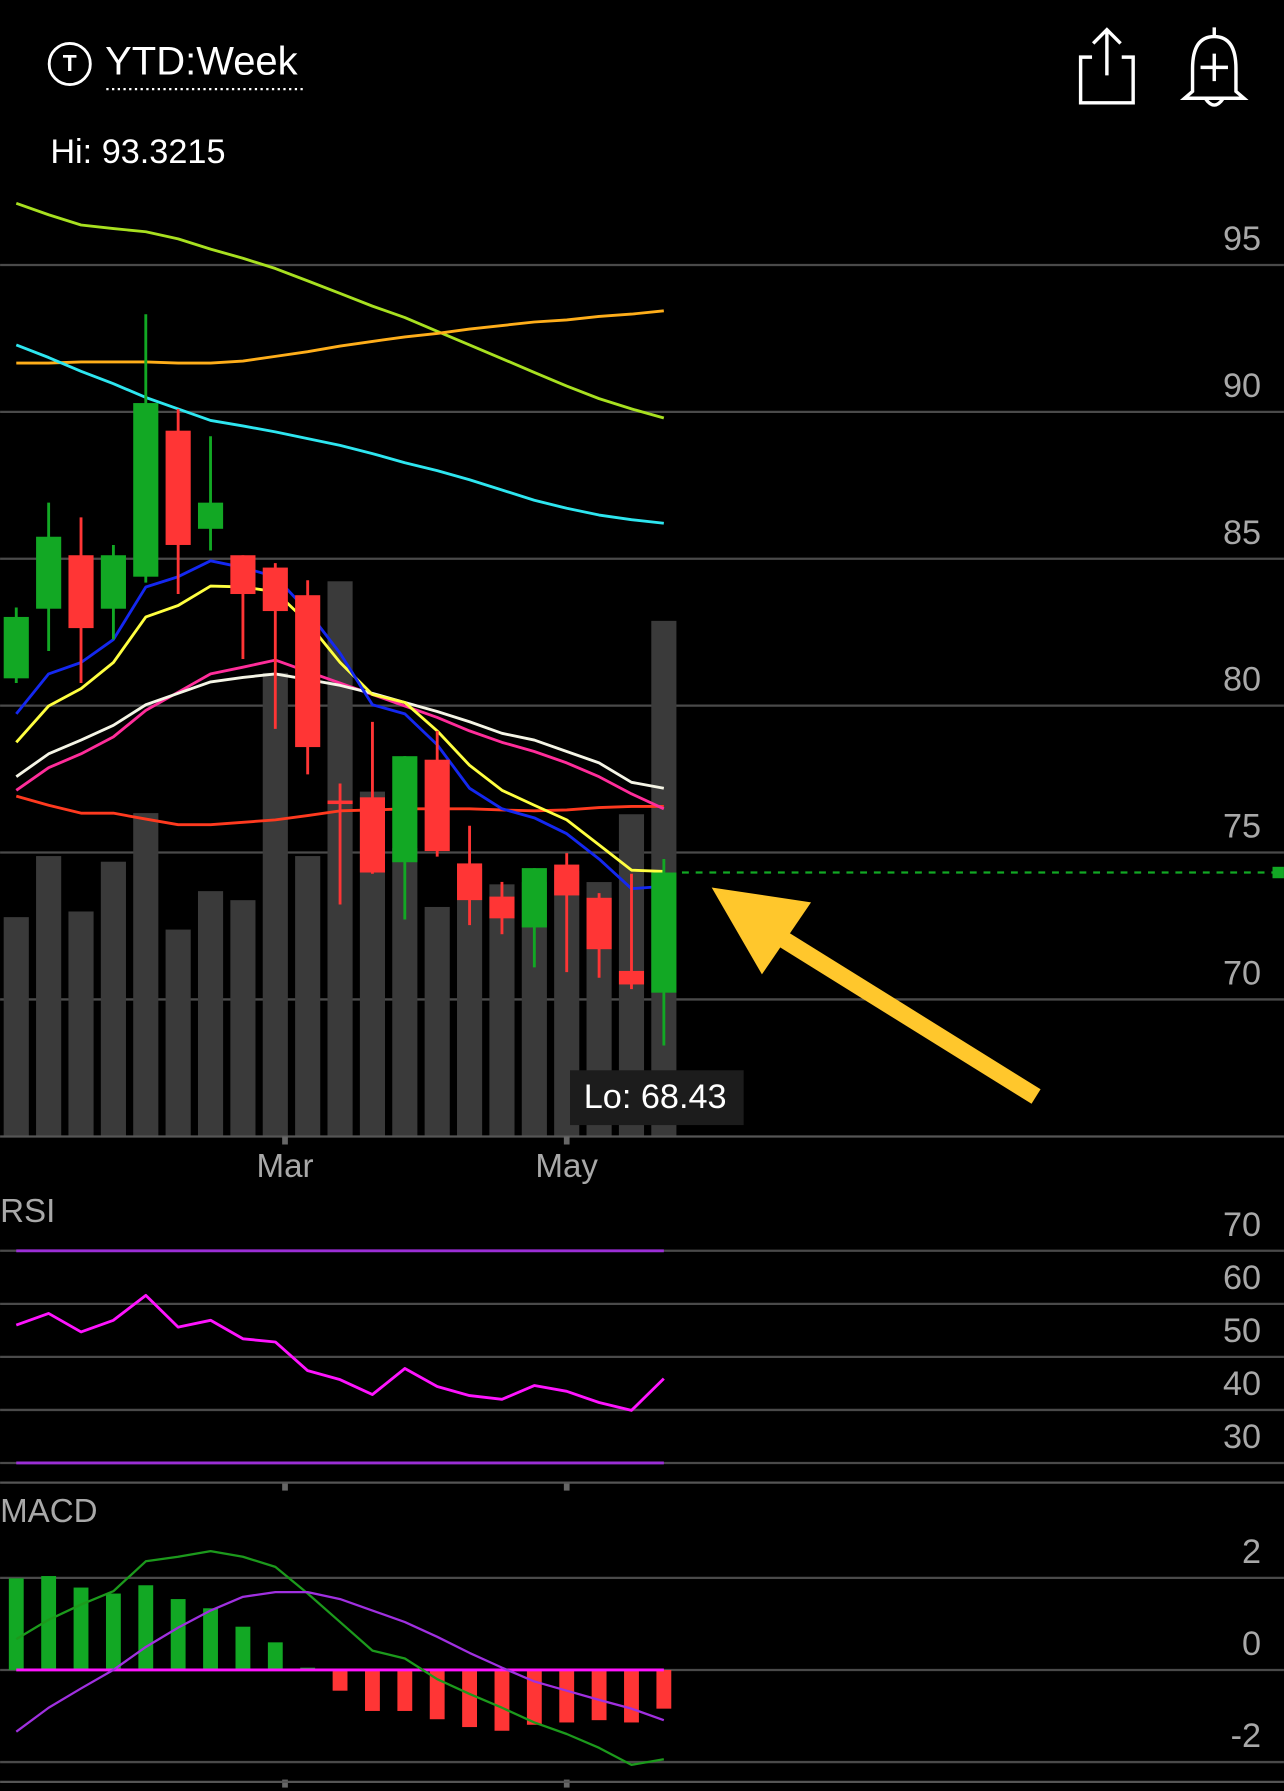 This screenshot has height=1791, width=1284. I want to click on y-tick-label: 50, so click(1242, 1331).